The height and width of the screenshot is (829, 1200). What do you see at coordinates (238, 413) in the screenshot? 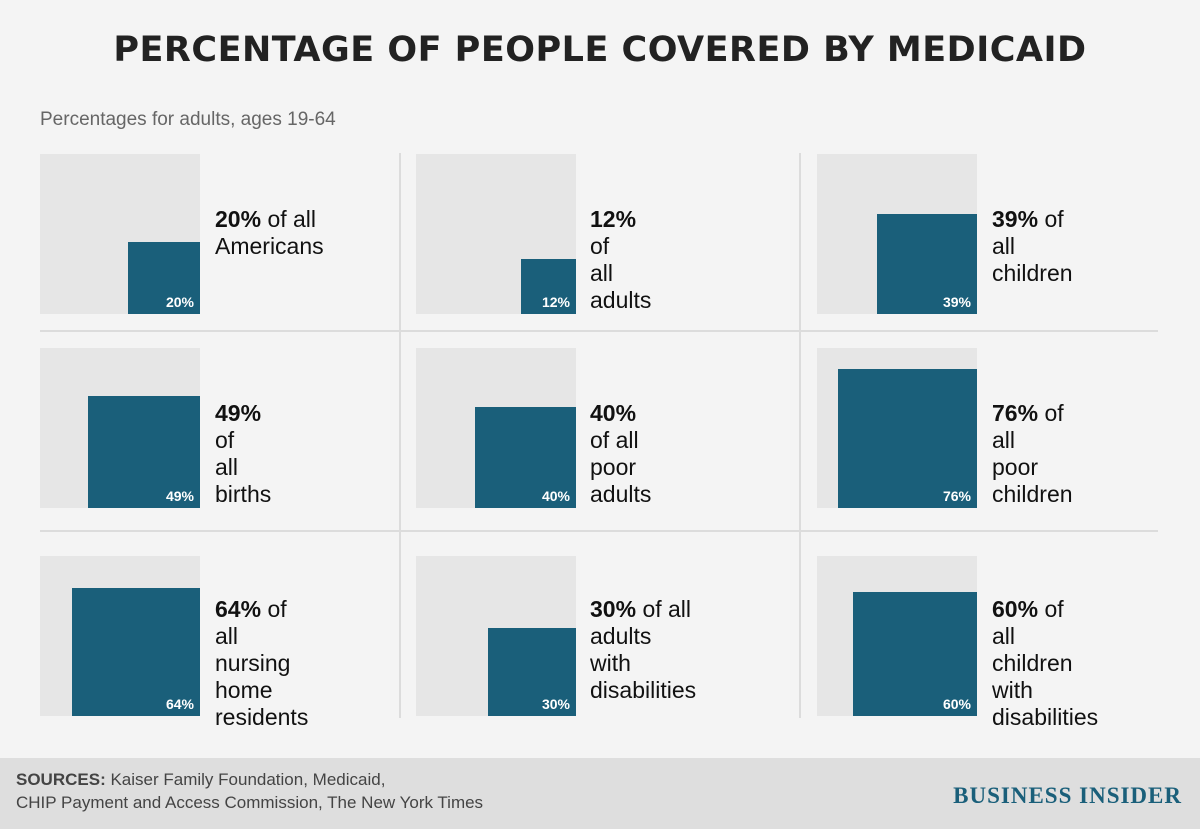
I see `panel-percent: 49%` at bounding box center [238, 413].